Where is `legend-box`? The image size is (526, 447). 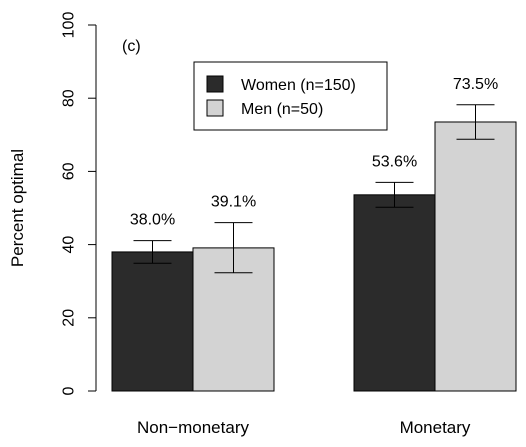
legend-box is located at coordinates (290, 96).